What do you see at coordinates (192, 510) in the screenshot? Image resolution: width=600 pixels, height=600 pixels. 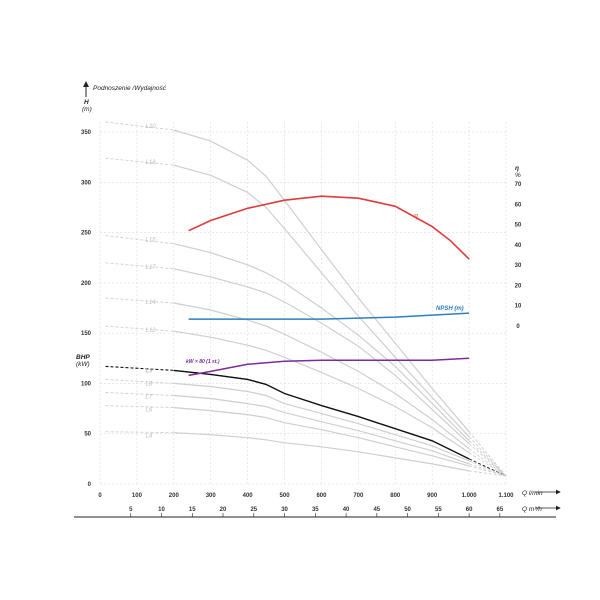 I see `x-bottom-tick: 15` at bounding box center [192, 510].